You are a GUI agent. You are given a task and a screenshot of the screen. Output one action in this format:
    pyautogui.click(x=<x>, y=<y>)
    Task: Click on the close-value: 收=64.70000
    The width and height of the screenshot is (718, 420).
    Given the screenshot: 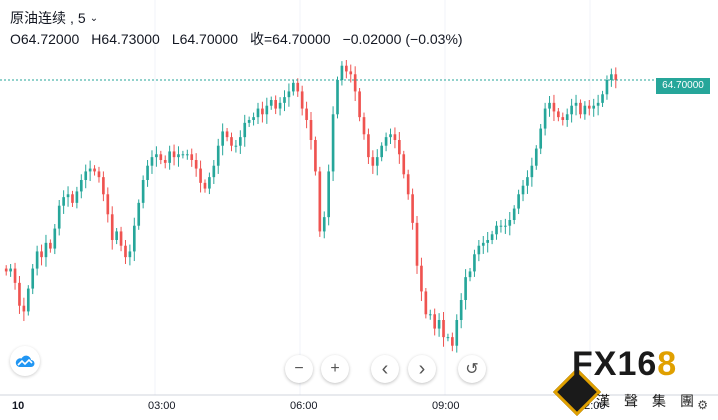 What is the action you would take?
    pyautogui.click(x=290, y=39)
    